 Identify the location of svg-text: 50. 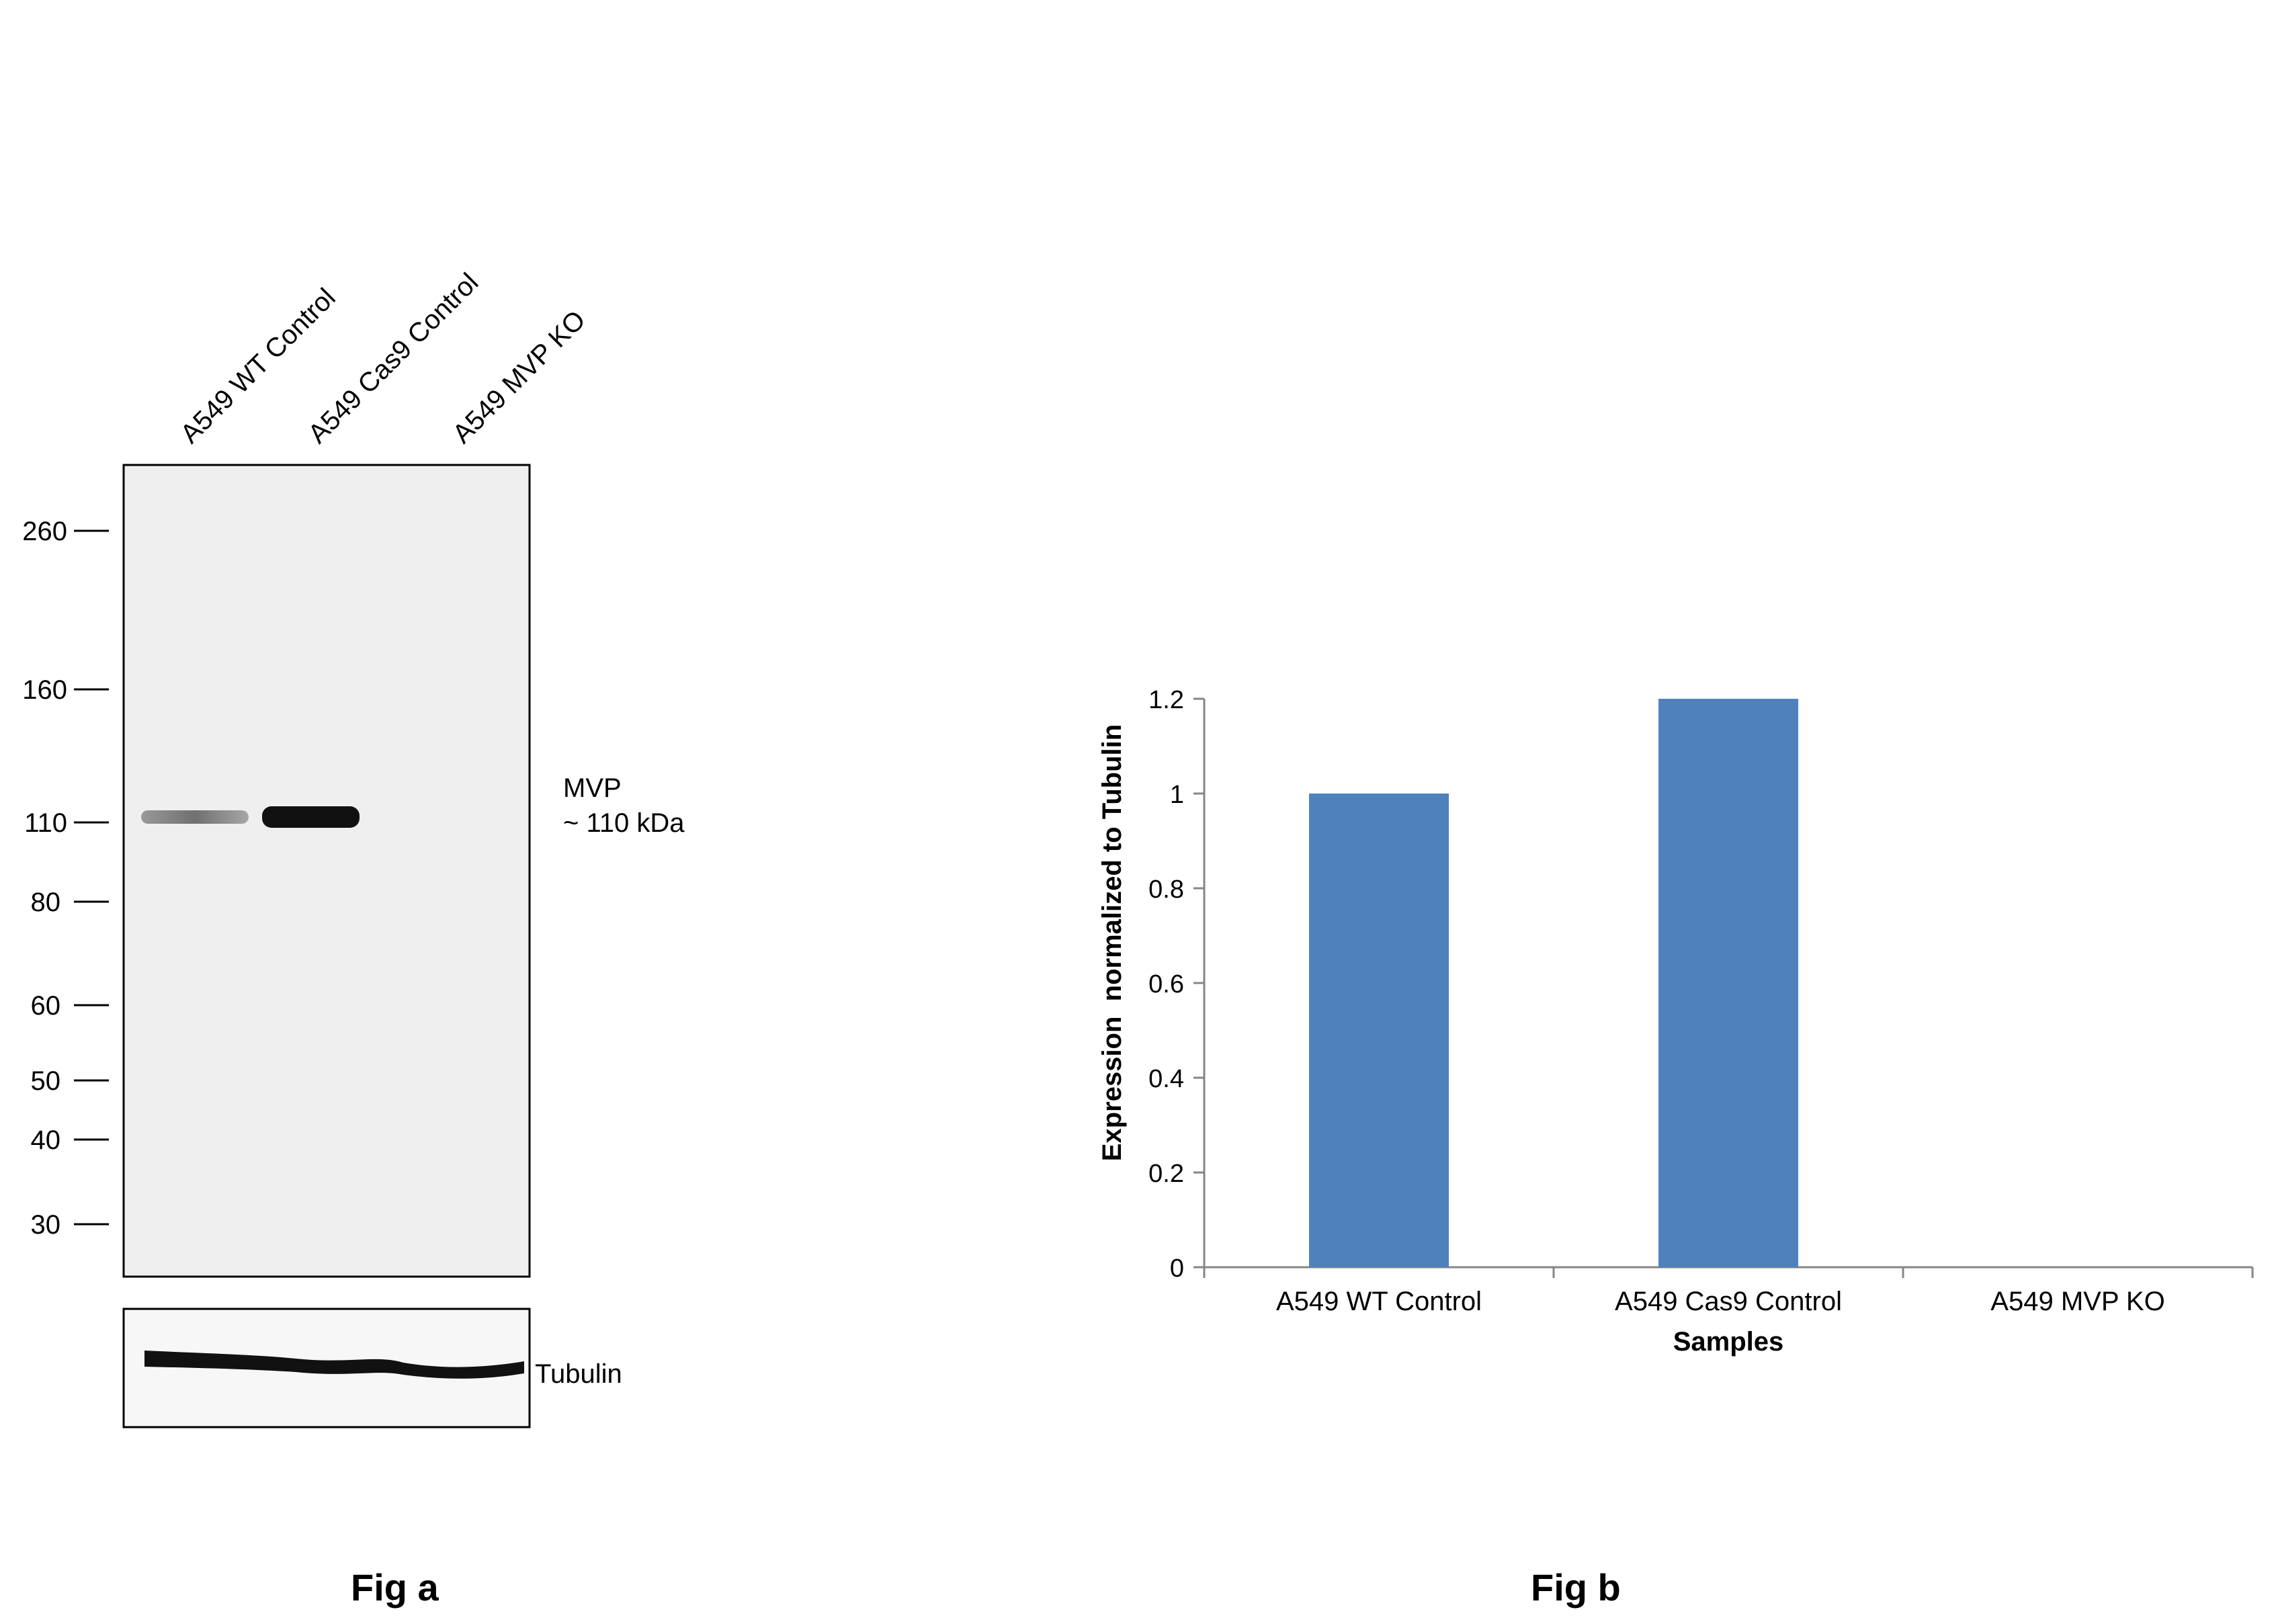
(46, 1081).